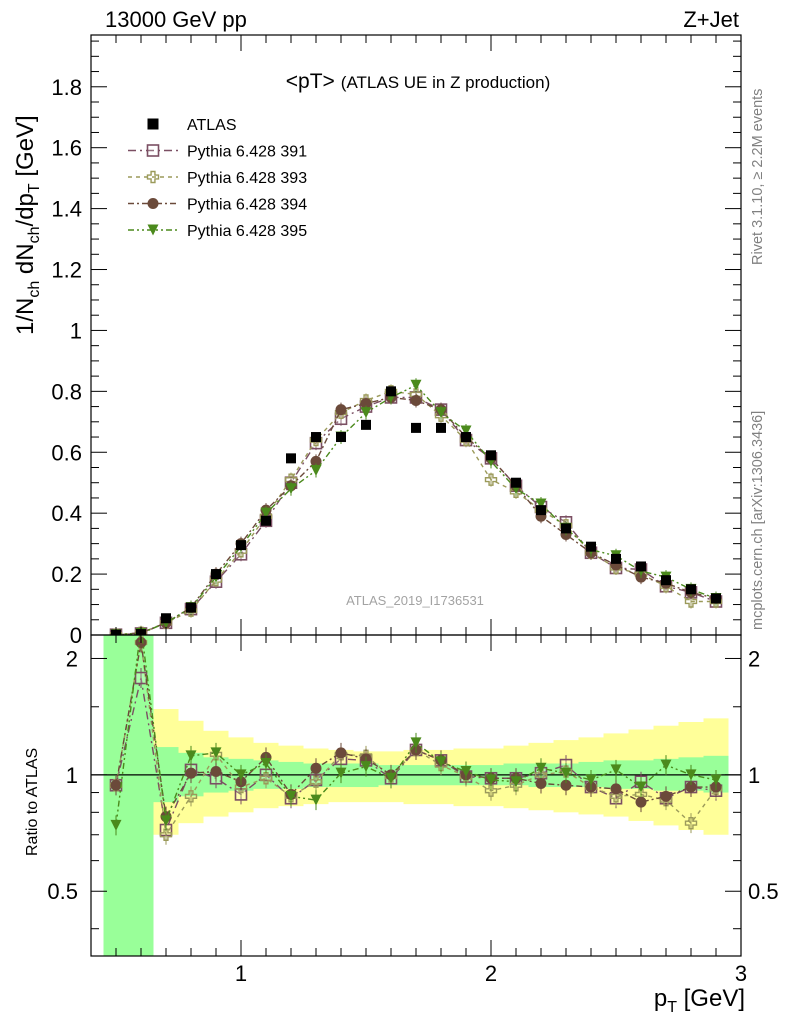  I want to click on y-tick-label: 1.8, so click(66, 87).